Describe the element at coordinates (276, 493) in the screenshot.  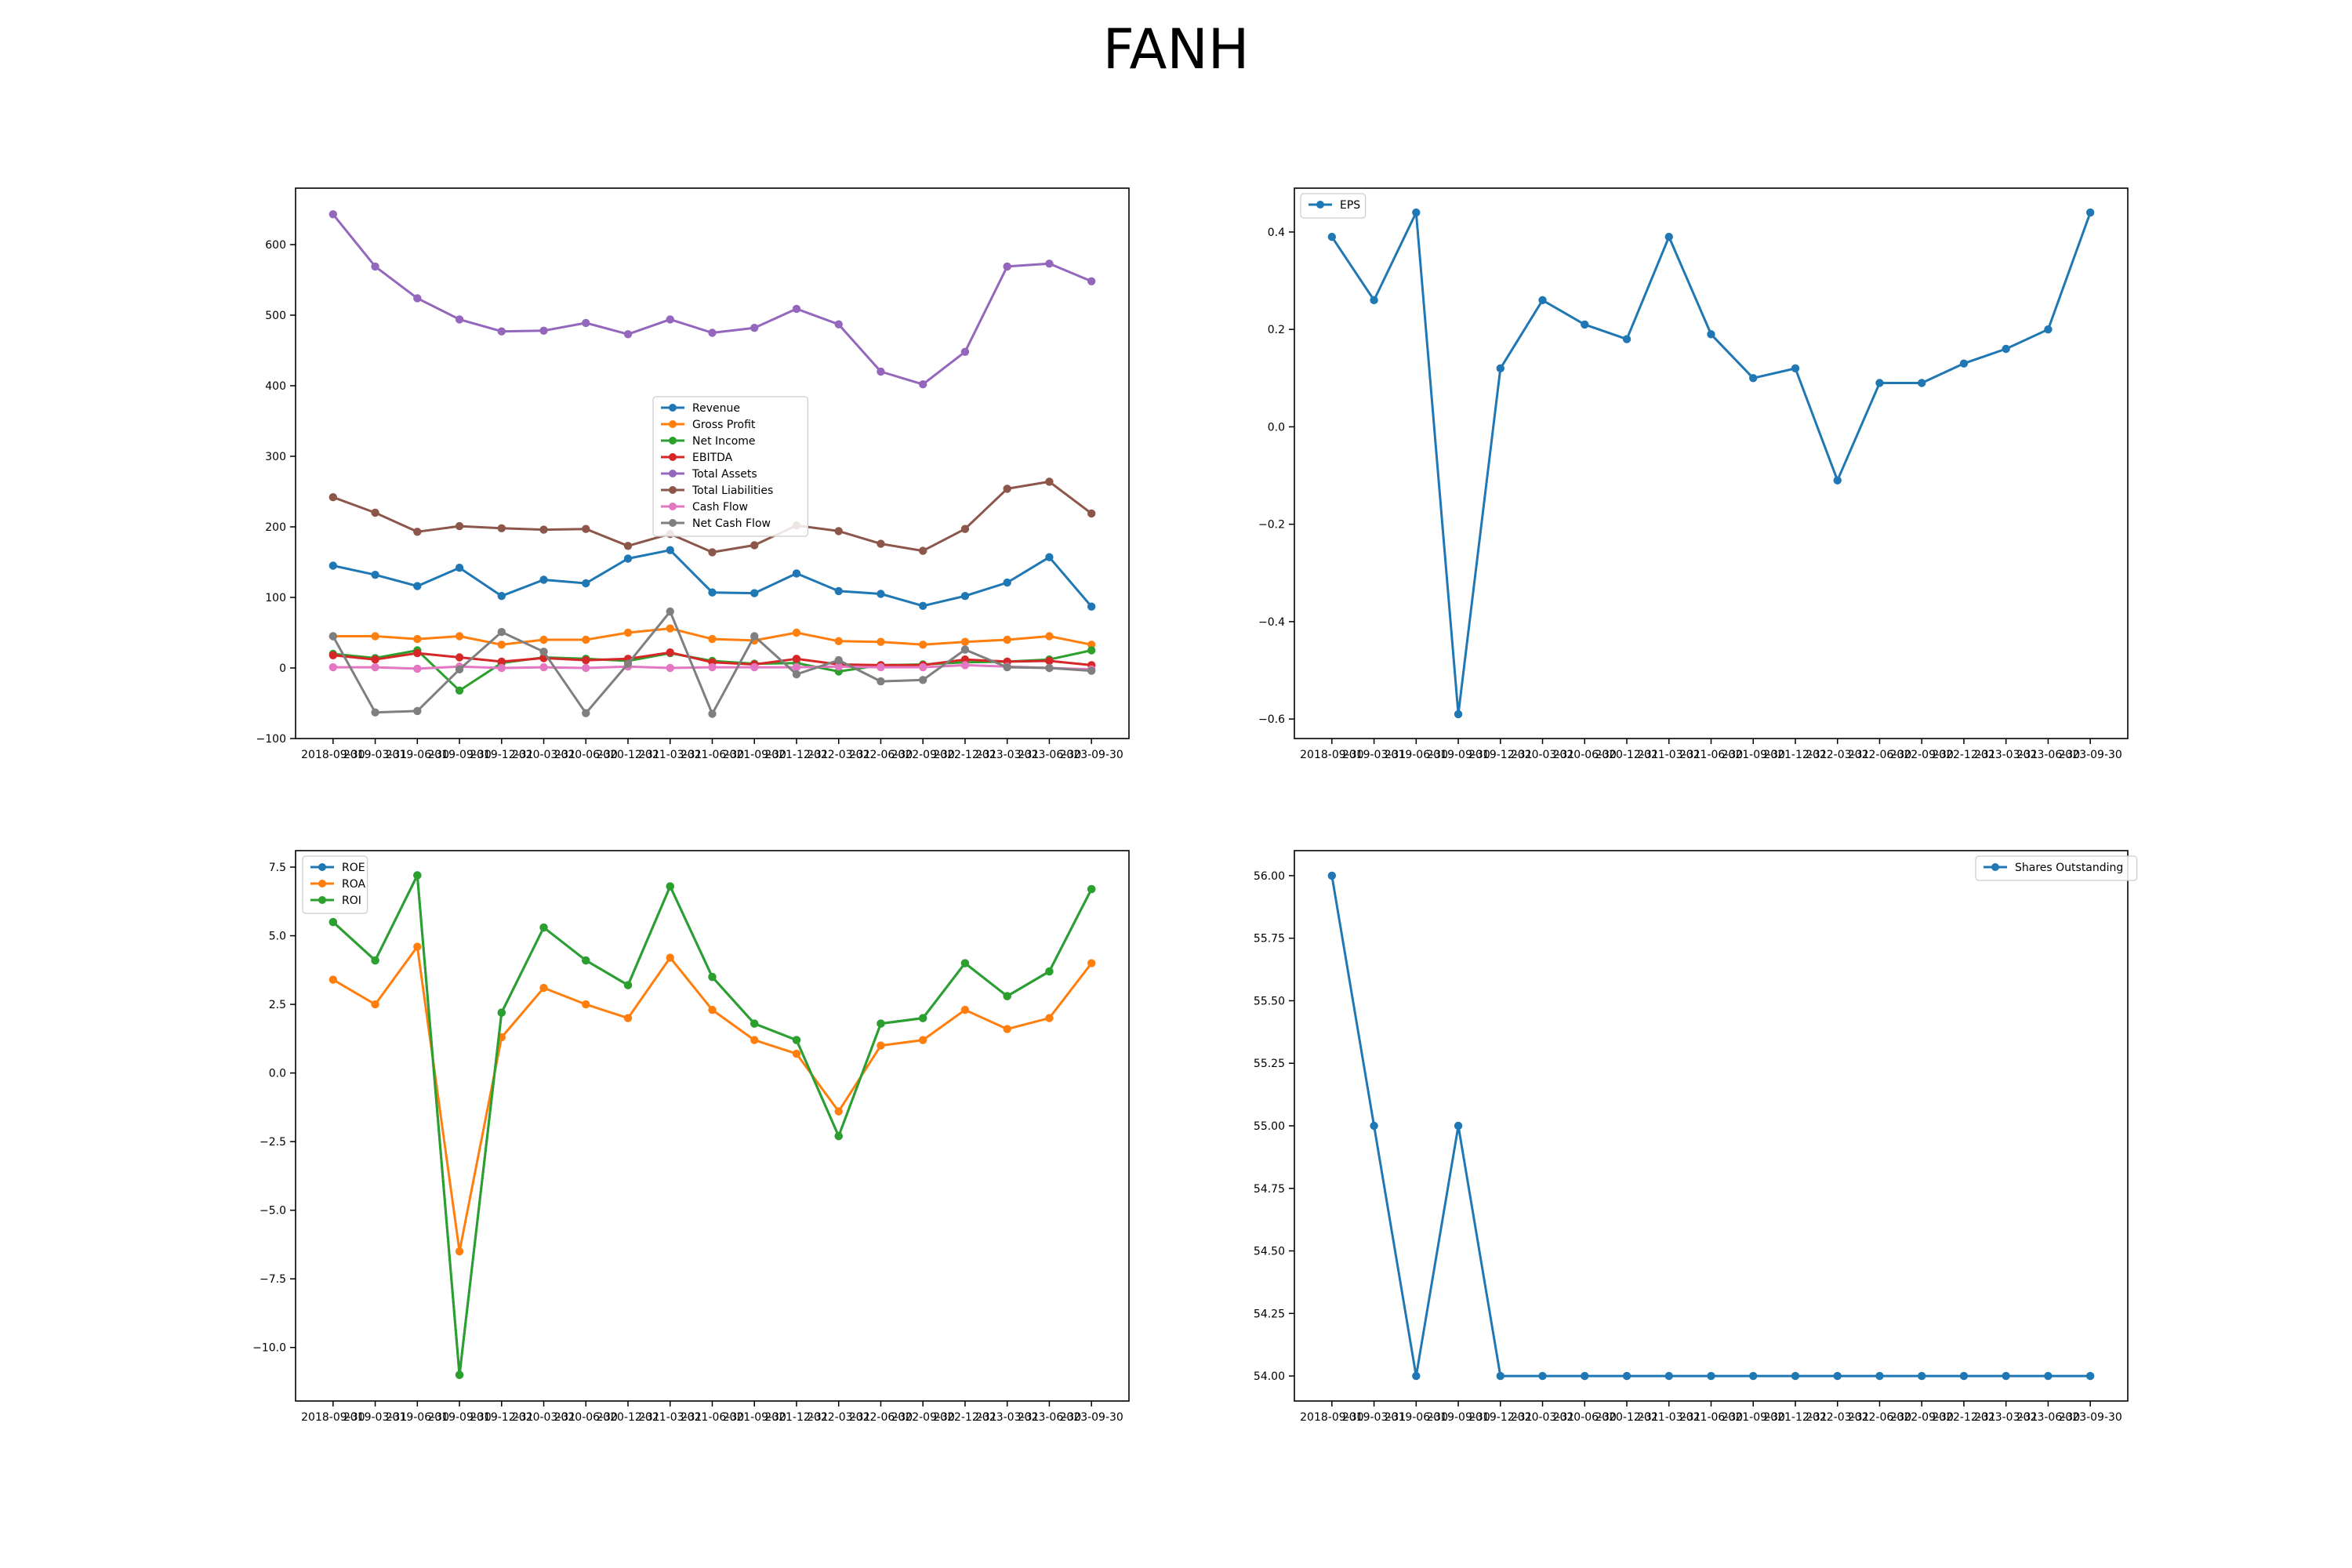
I see `y-axis: −1000100200300400500600` at that location.